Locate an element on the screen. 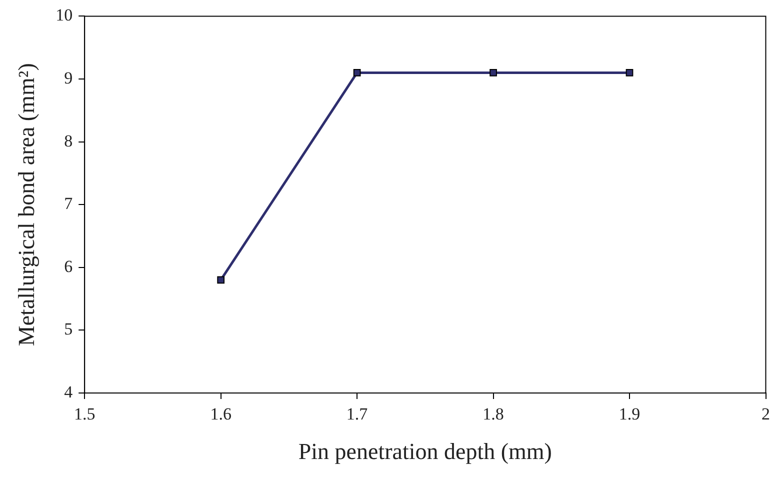  x-tick-label: 1.6 is located at coordinates (221, 414).